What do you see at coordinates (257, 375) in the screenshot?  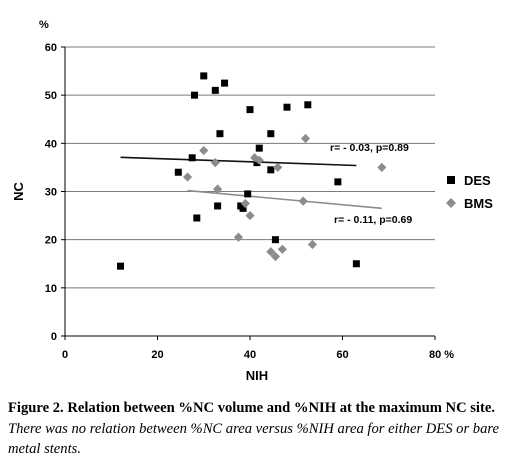 I see `x-axis-label: NIH` at bounding box center [257, 375].